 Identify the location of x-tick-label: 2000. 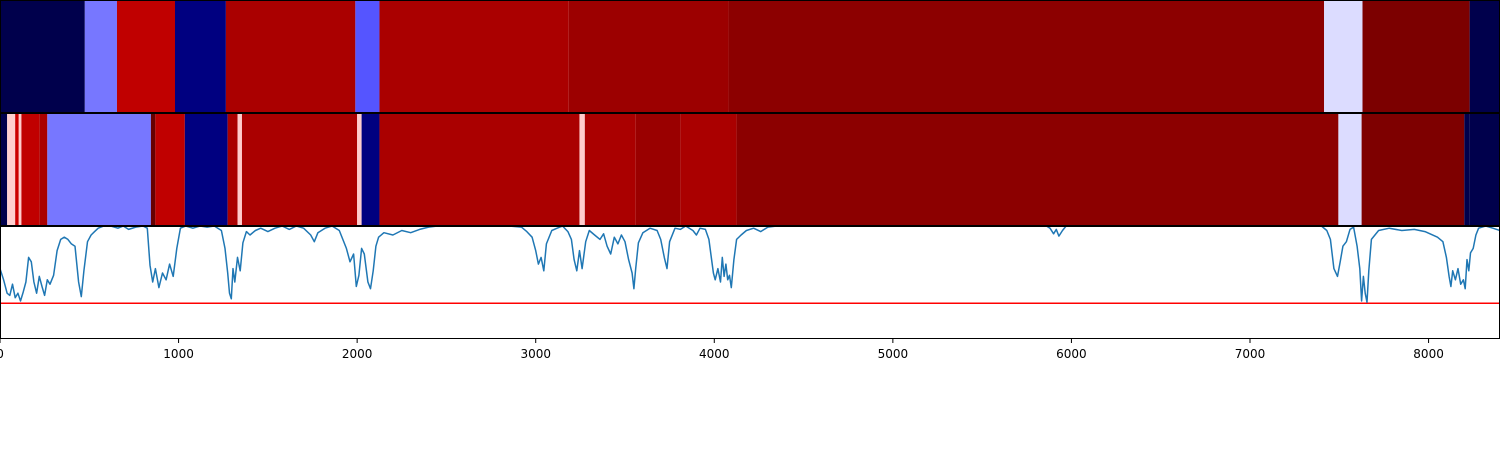
(357, 354).